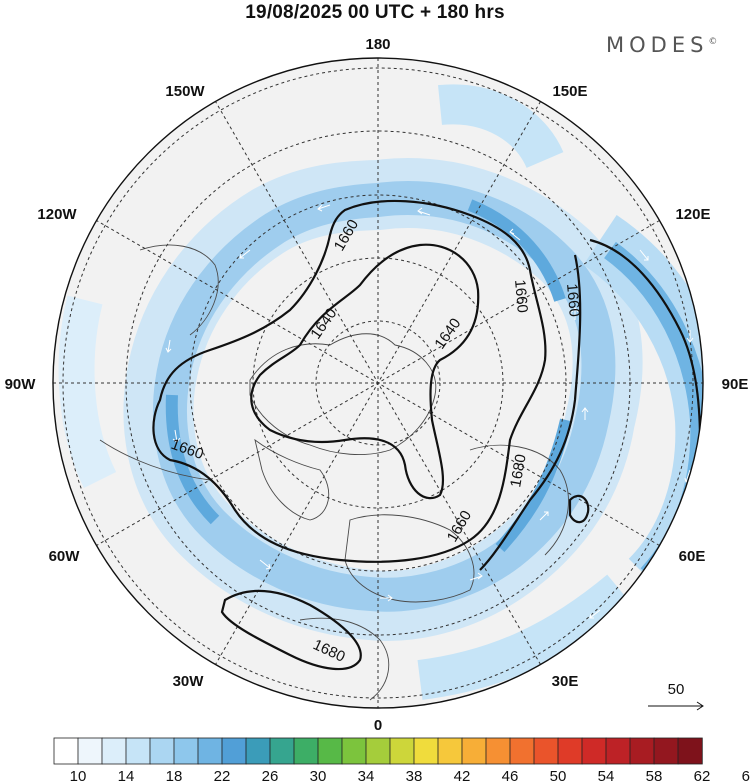  I want to click on colorbar-label: 58, so click(654, 775).